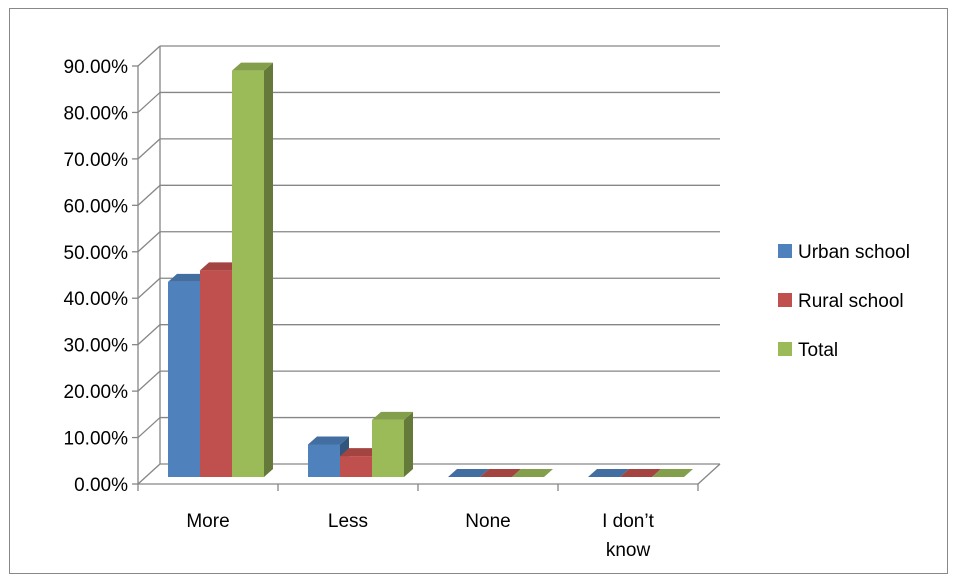  I want to click on legend-label: Urban school, so click(854, 252).